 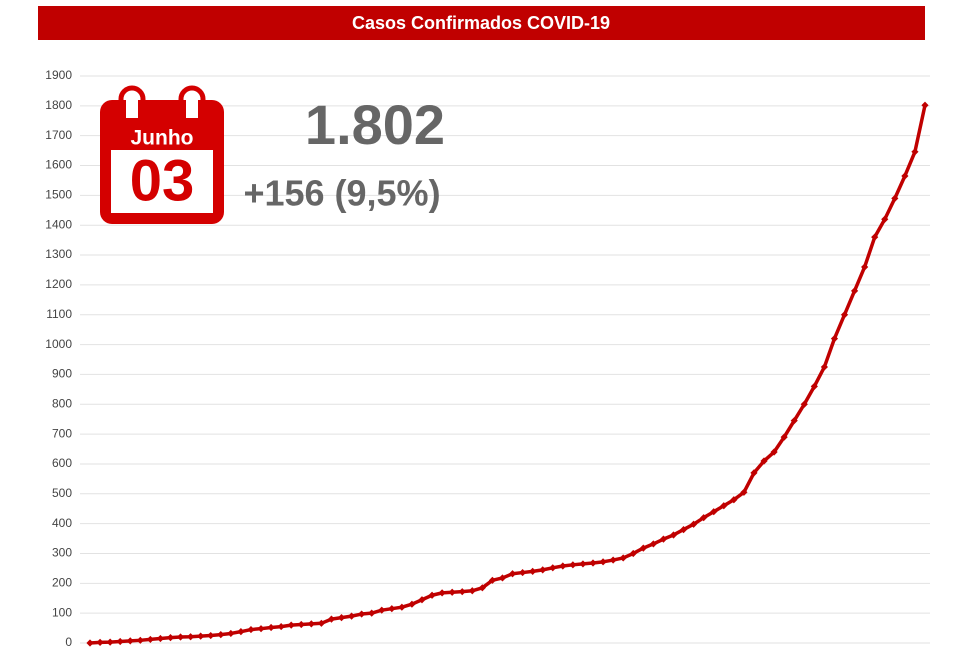 I want to click on title-banner, so click(x=481, y=23).